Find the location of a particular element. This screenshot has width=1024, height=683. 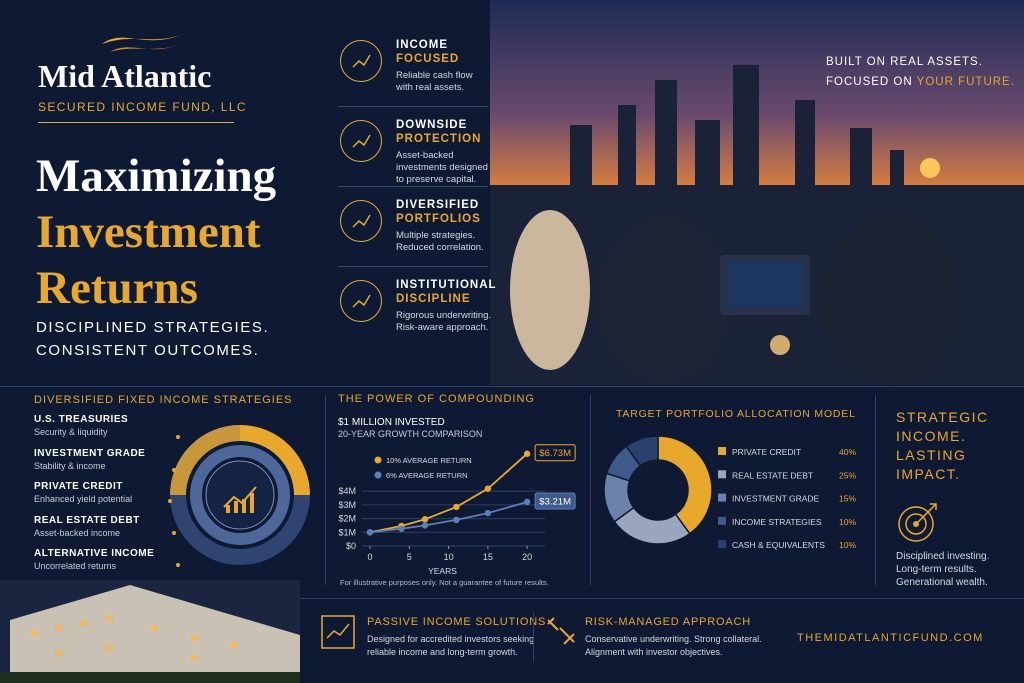

feature-title: DIVERSIFIED is located at coordinates (438, 205).